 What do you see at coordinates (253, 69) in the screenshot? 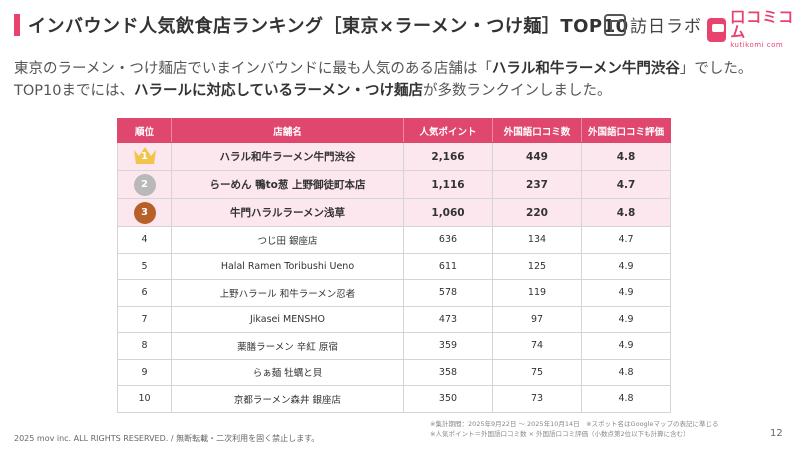
I see `lead-text-1: 東京のラーメン・つけ麺店でいまインバウンドに最も人気のある店舗は「` at bounding box center [253, 69].